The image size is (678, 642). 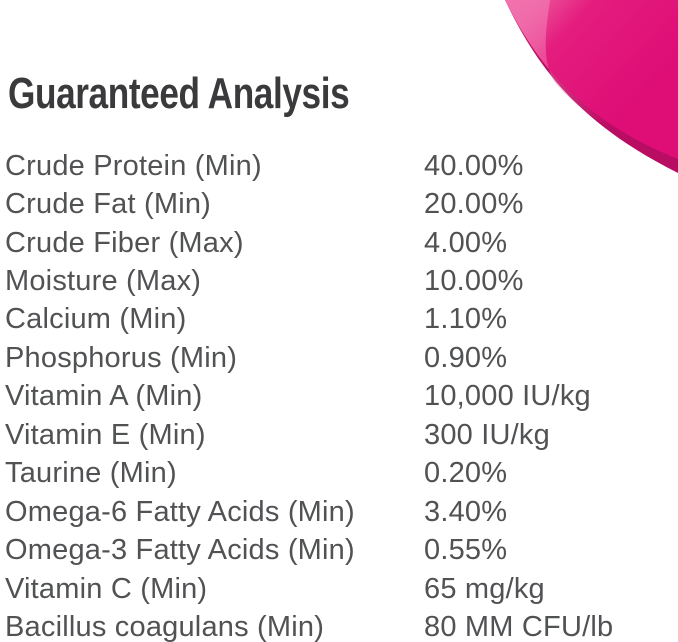 I want to click on table-row: Crude Fiber (Max) 4.00%, so click(x=339, y=243).